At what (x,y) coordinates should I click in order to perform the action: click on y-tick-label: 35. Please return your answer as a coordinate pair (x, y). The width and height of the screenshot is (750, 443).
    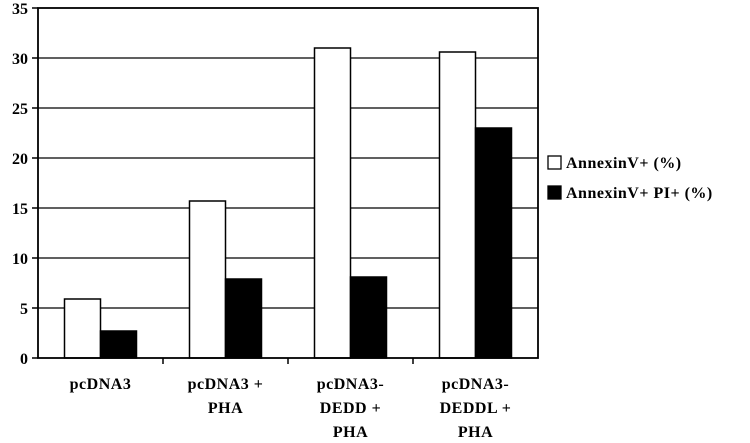
    Looking at the image, I should click on (20, 9).